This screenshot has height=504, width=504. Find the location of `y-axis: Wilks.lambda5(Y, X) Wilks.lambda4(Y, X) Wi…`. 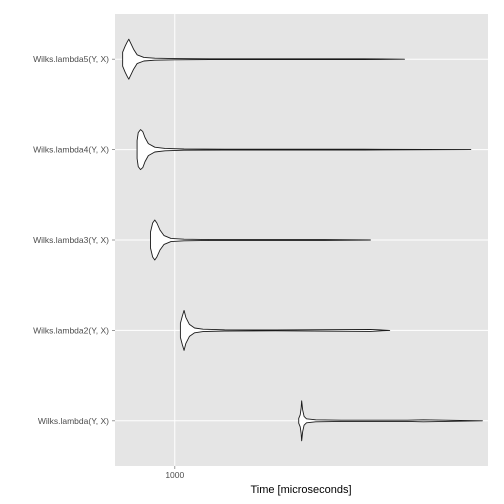

y-axis: Wilks.lambda5(Y, X) Wilks.lambda4(Y, X) Wi… is located at coordinates (74, 240).